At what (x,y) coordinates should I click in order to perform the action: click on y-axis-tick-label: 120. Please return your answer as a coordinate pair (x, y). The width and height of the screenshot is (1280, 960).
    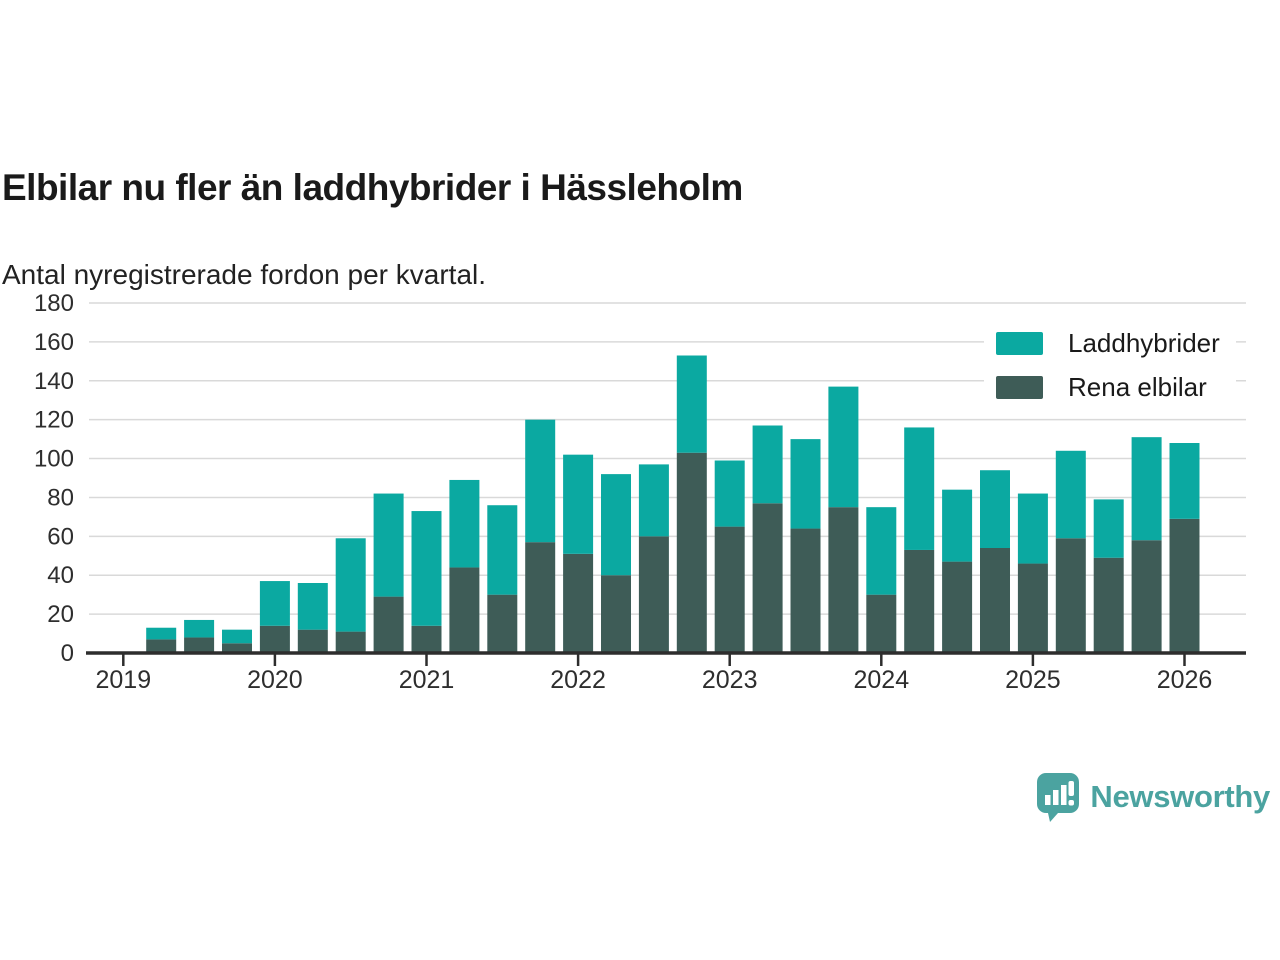
    Looking at the image, I should click on (54, 420).